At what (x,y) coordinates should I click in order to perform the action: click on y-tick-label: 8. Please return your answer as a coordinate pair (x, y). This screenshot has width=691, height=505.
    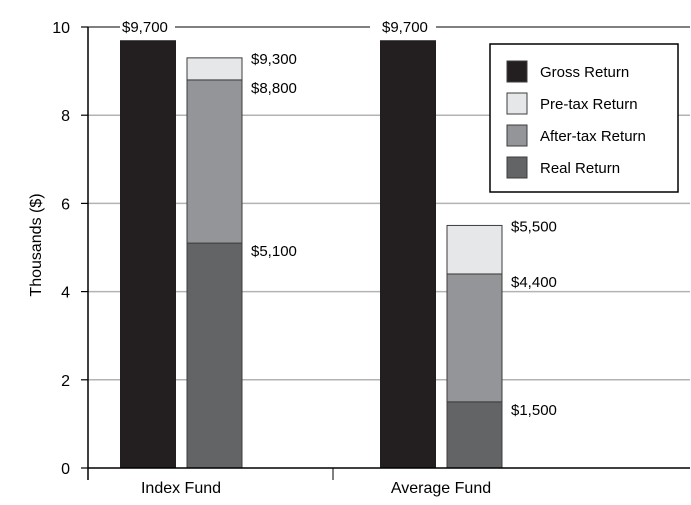
    Looking at the image, I should click on (65, 116).